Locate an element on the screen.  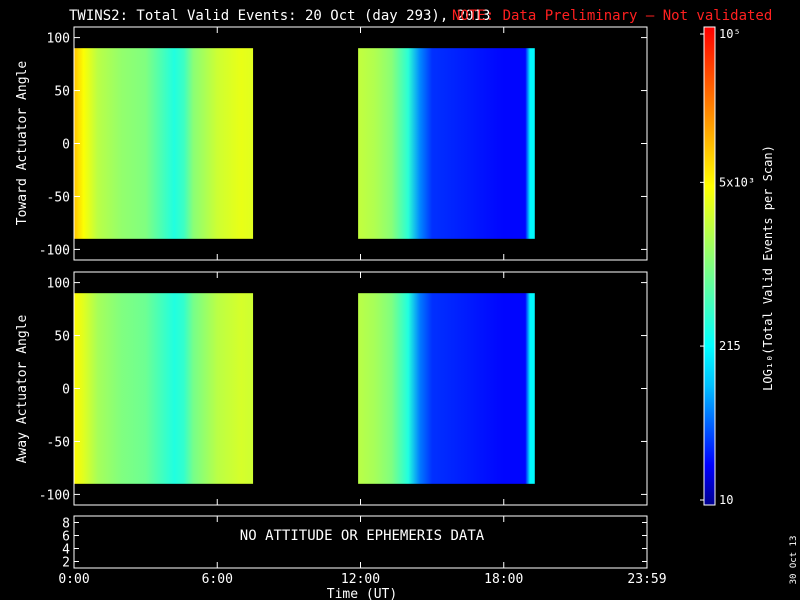
colorbar-frame is located at coordinates (709, 266).